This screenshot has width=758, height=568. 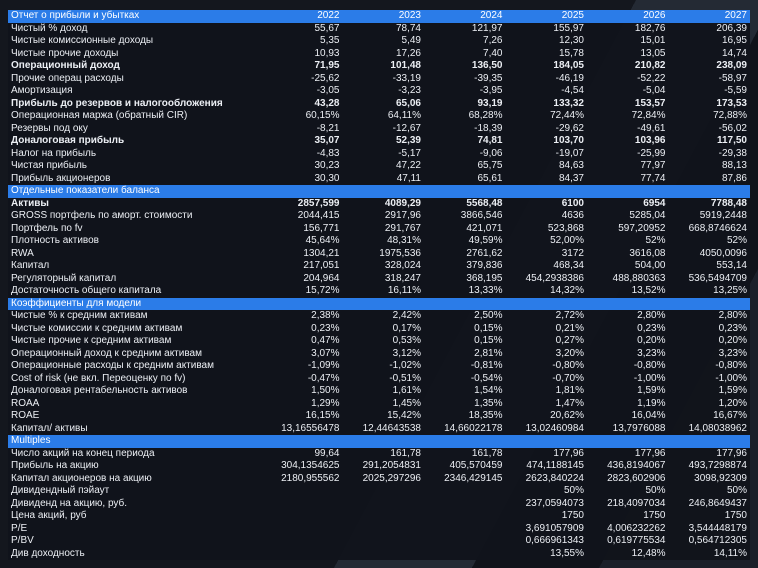 I want to click on row-label: Доналоговая прибыль, so click(x=68, y=140).